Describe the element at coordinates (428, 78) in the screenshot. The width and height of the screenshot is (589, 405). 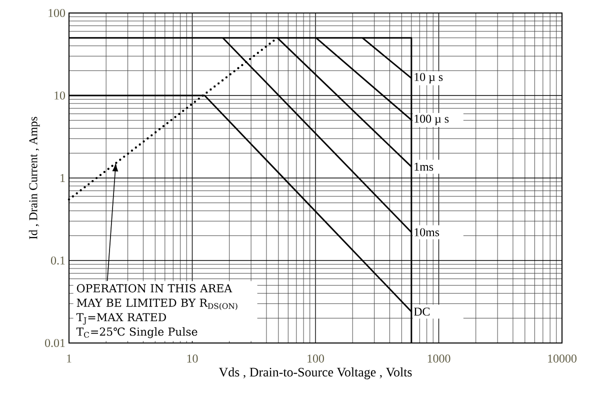
I see `series-label: 10 µ s` at that location.